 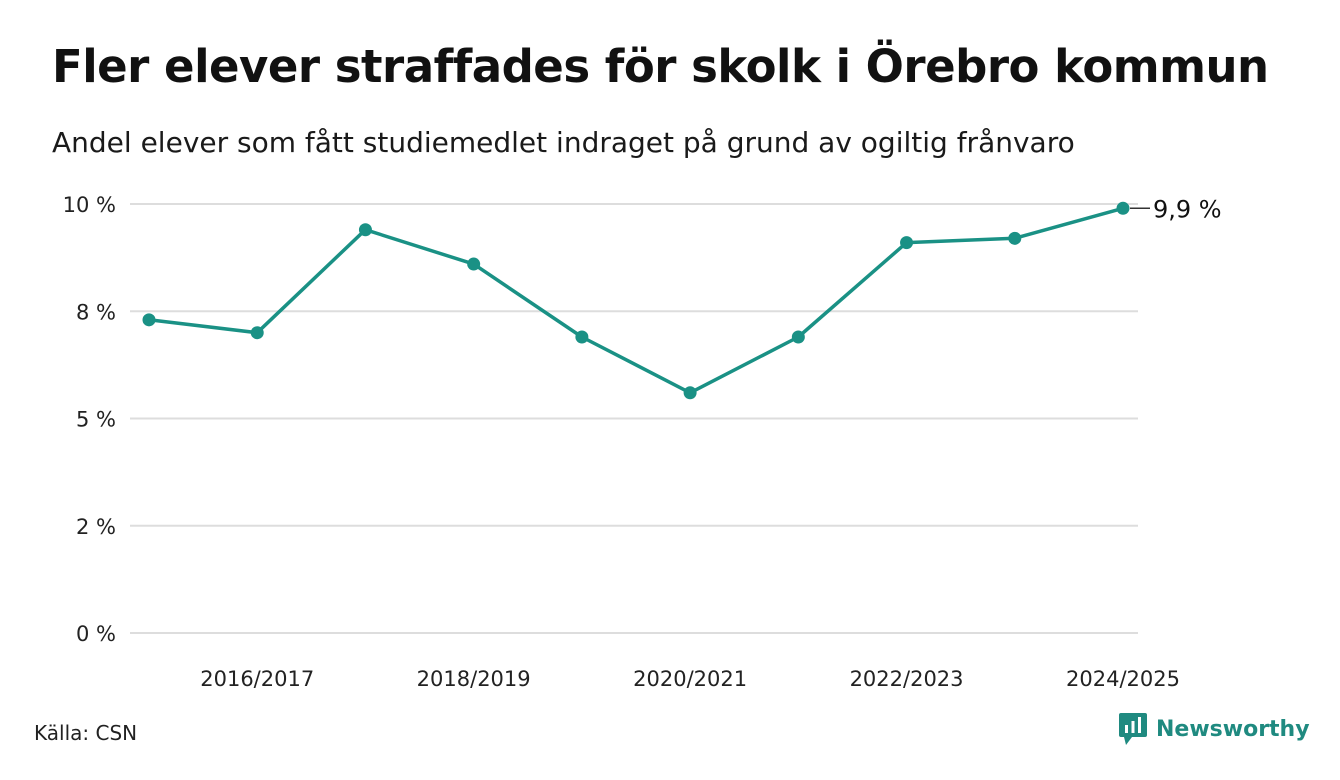 I want to click on x-tick-label: 2016/2017, so click(x=257, y=679).